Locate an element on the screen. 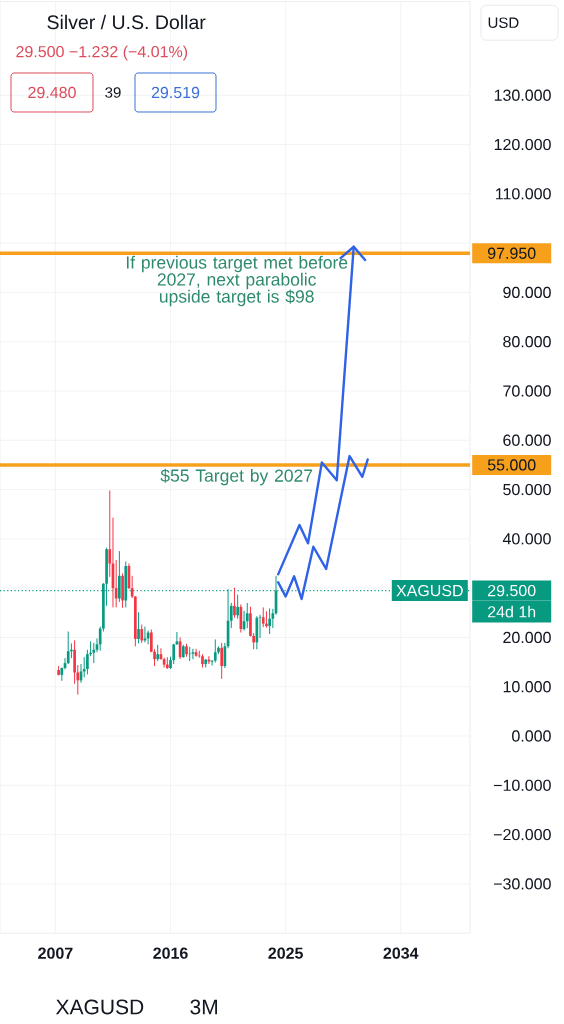 The image size is (564, 1024). y-tick-label: −10.000 is located at coordinates (522, 785).